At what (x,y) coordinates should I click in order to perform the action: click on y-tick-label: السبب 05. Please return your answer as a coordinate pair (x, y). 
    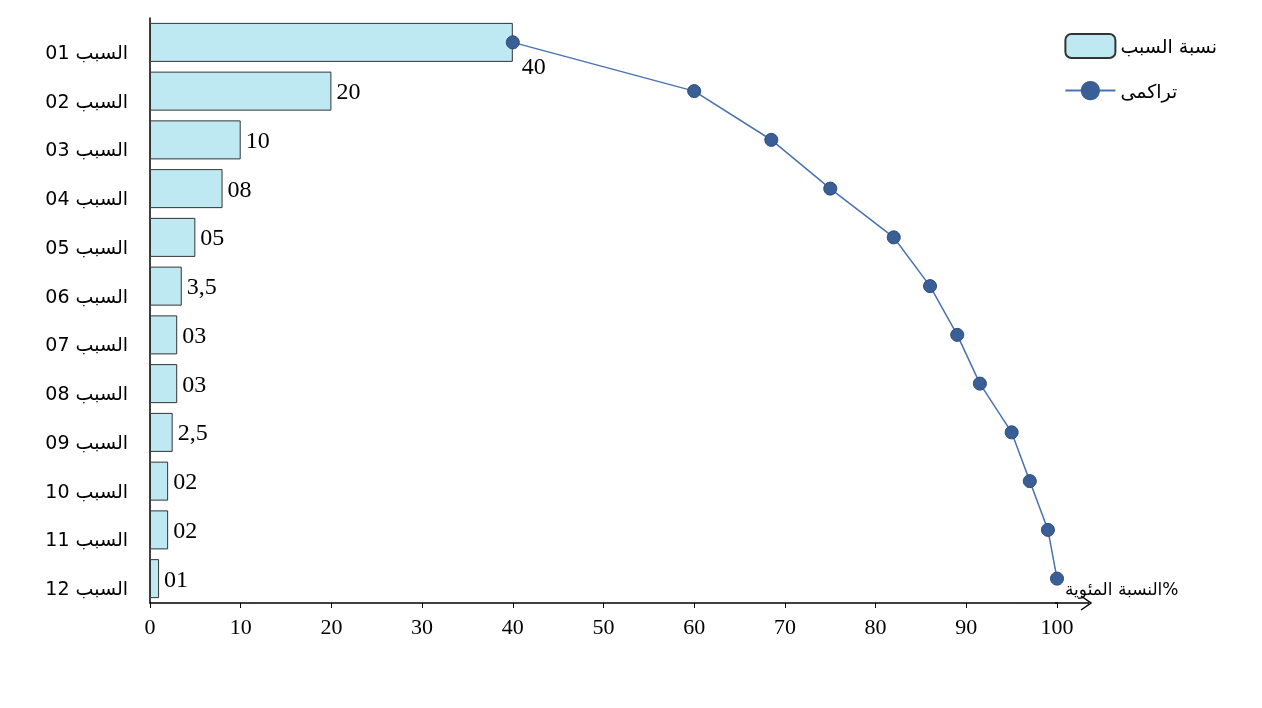
    Looking at the image, I should click on (86, 246).